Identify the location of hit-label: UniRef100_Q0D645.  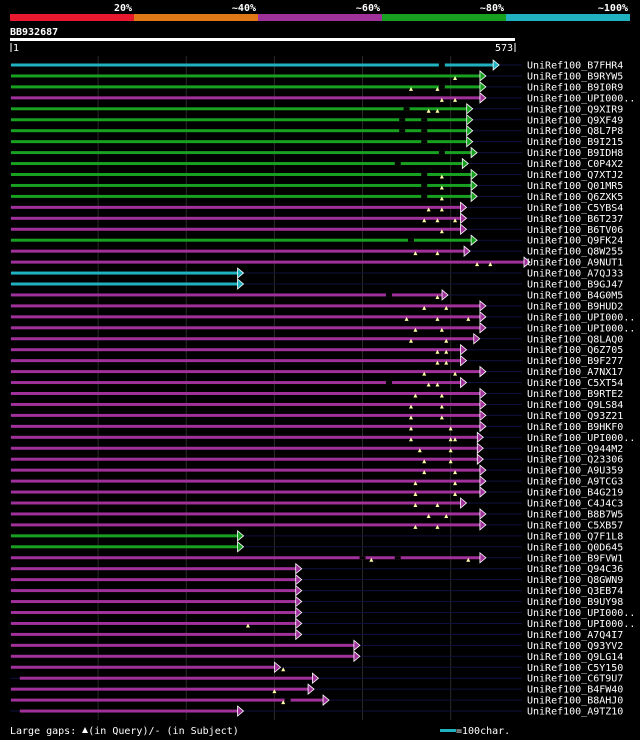
(575, 547).